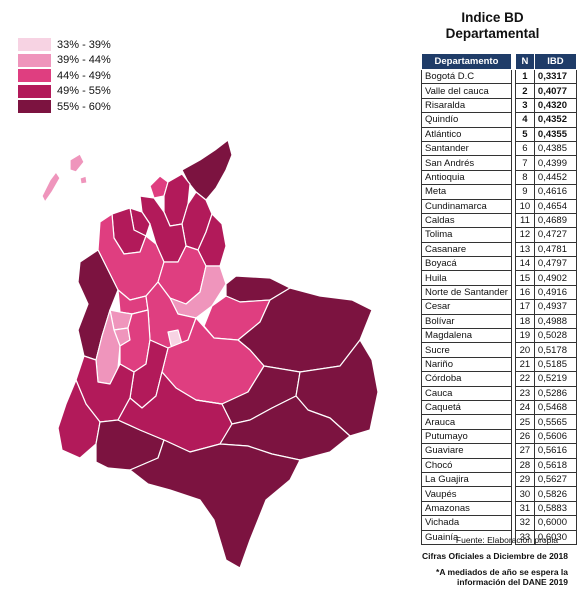 The height and width of the screenshot is (592, 580). Describe the element at coordinates (555, 91) in the screenshot. I see `cell-ibd: 0,4077` at that location.